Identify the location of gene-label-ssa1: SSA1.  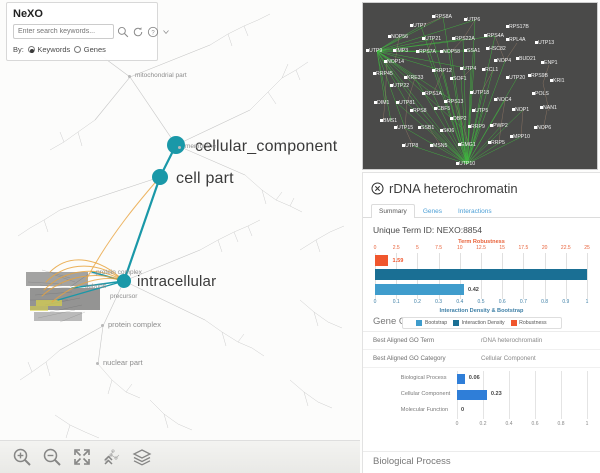
(474, 51).